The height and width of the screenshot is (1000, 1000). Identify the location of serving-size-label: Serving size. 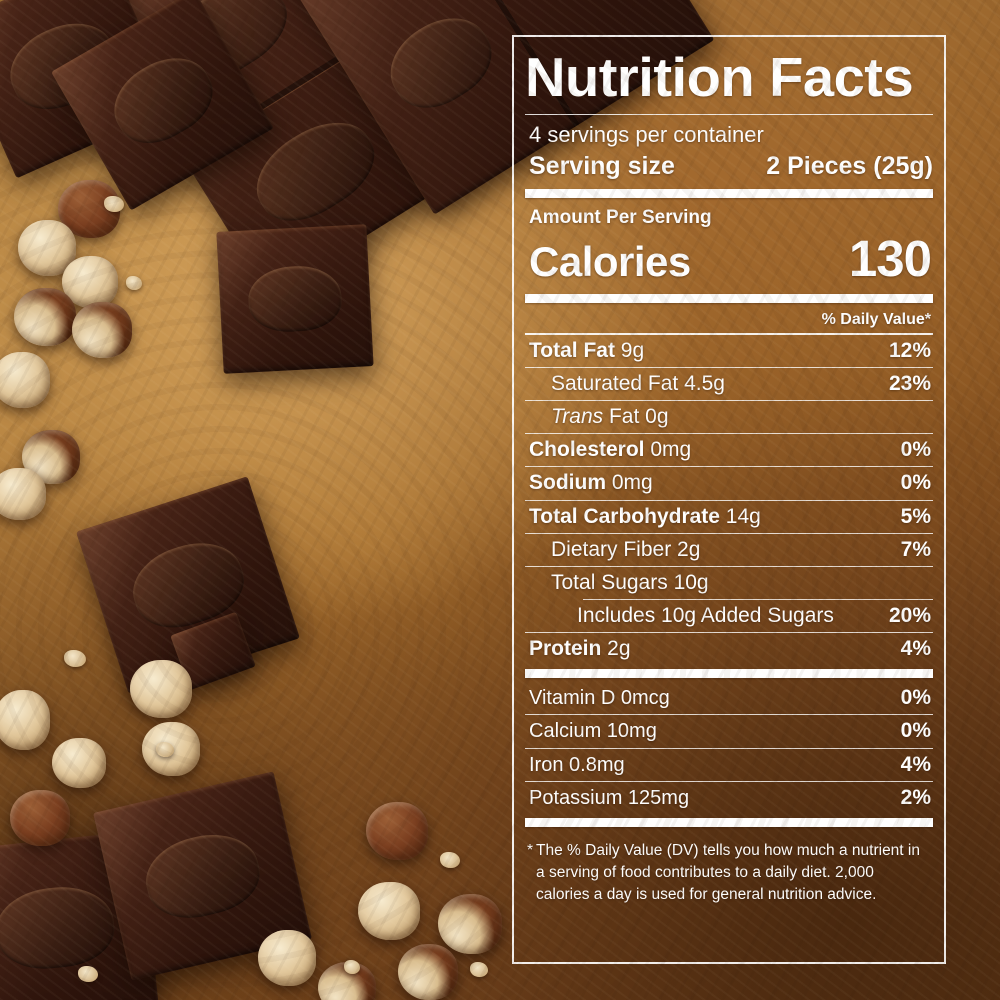
(602, 165).